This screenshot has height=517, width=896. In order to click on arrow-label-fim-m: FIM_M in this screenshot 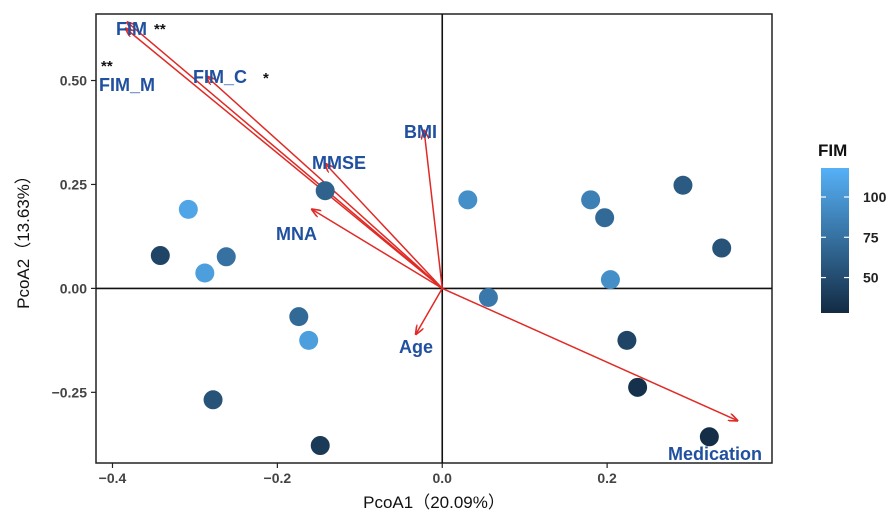, I will do `click(127, 85)`.